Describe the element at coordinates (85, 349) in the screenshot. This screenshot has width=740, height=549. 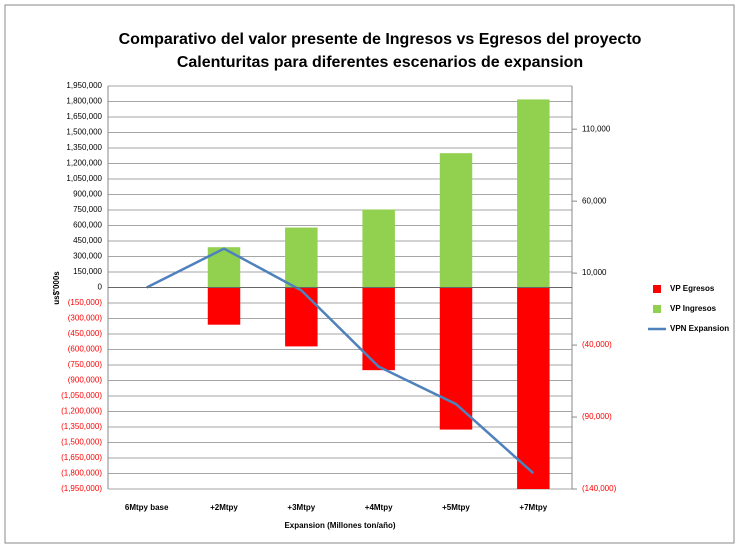
I see `y-tick-label: (600,000)` at that location.